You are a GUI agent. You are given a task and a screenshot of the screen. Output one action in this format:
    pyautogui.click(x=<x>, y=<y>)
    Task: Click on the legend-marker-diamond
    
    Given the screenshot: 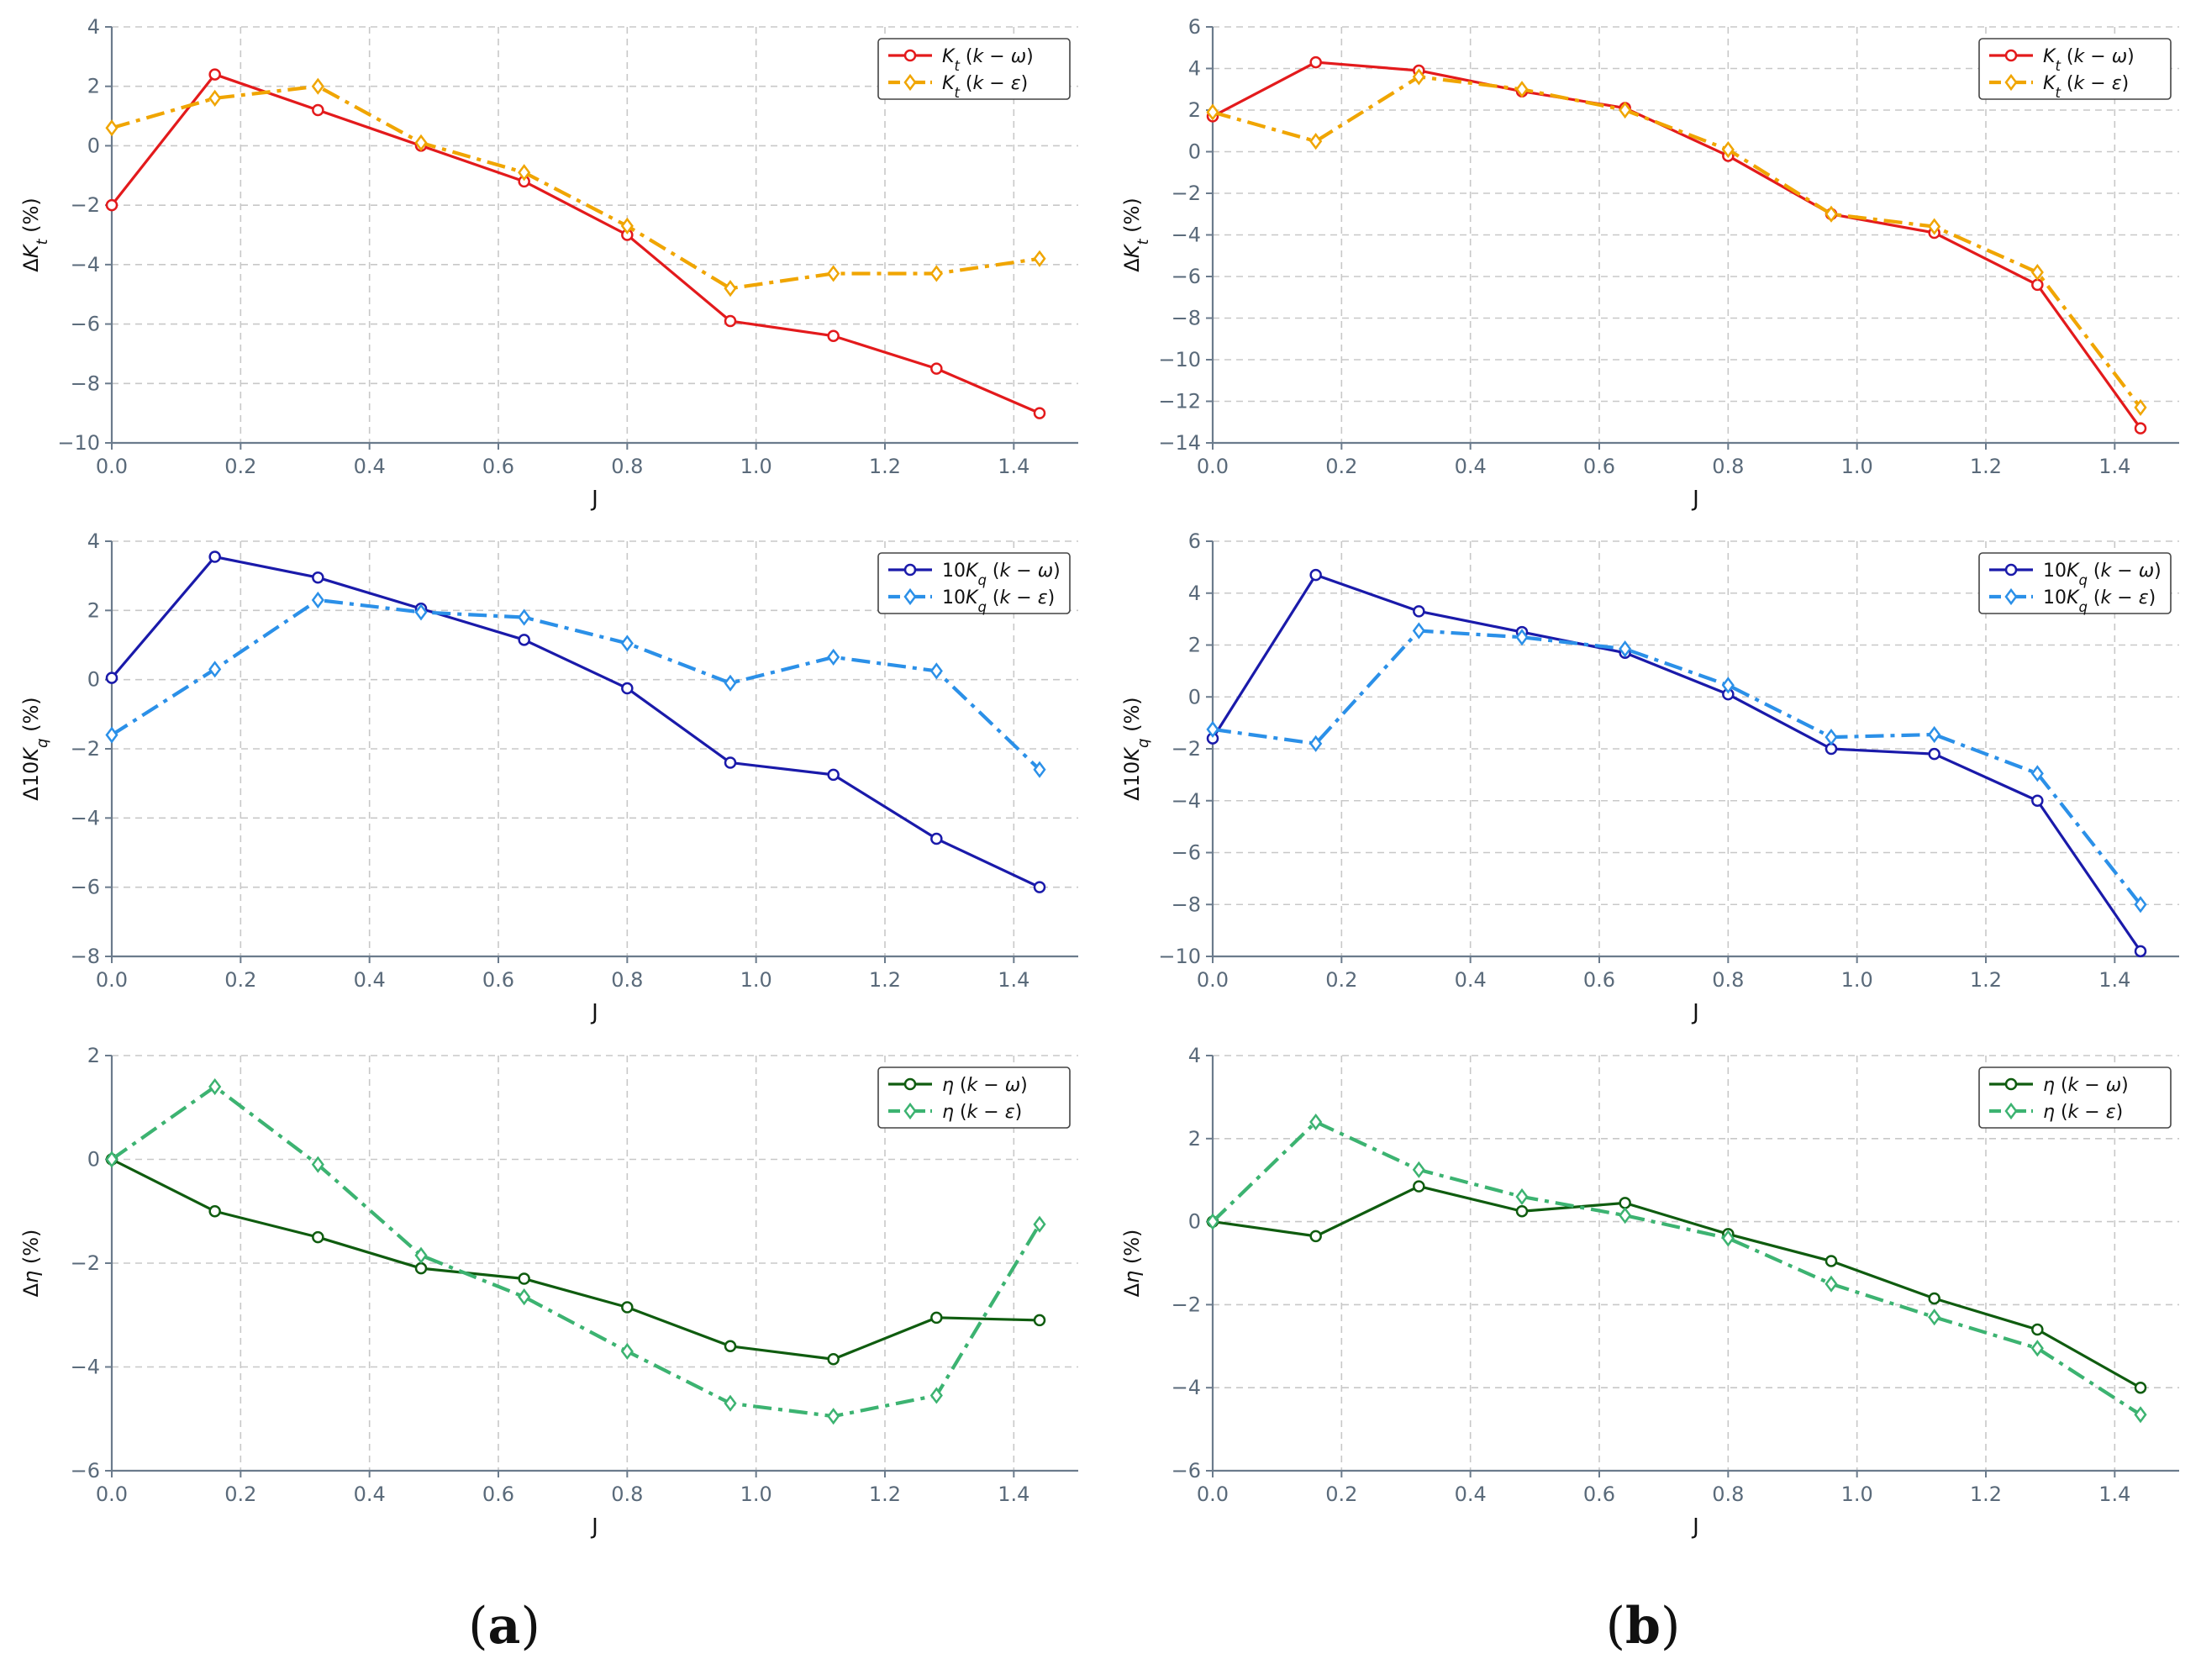 What is the action you would take?
    pyautogui.click(x=2011, y=596)
    